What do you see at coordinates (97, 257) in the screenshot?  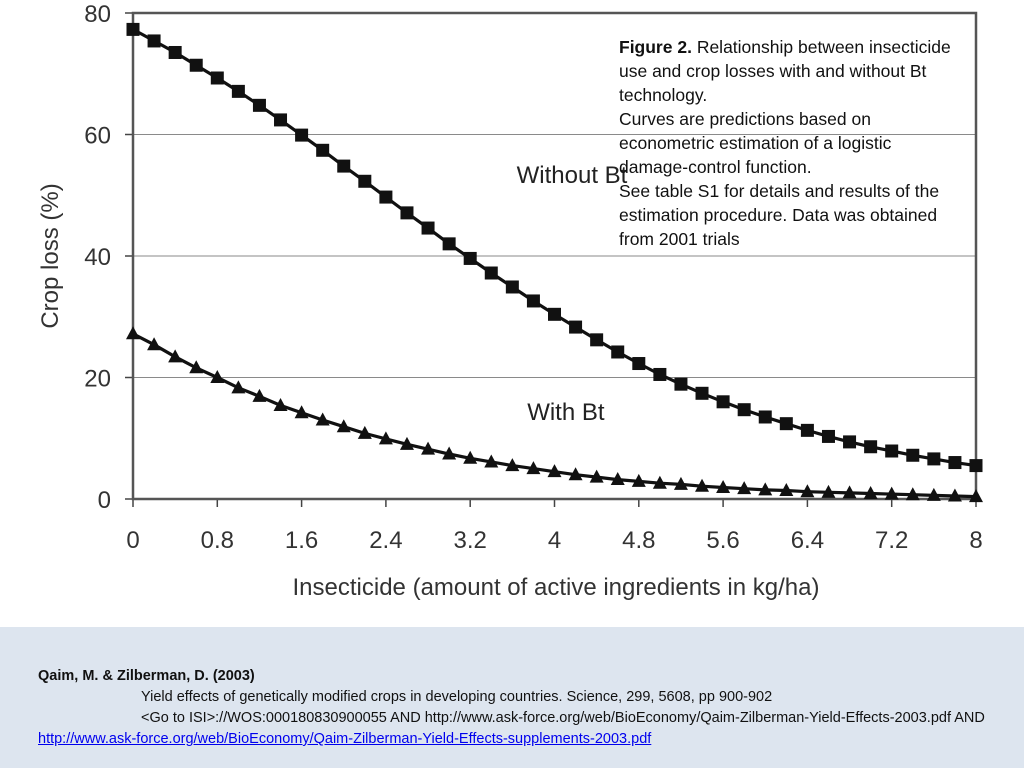 I see `y-tick-label-40: 40` at bounding box center [97, 257].